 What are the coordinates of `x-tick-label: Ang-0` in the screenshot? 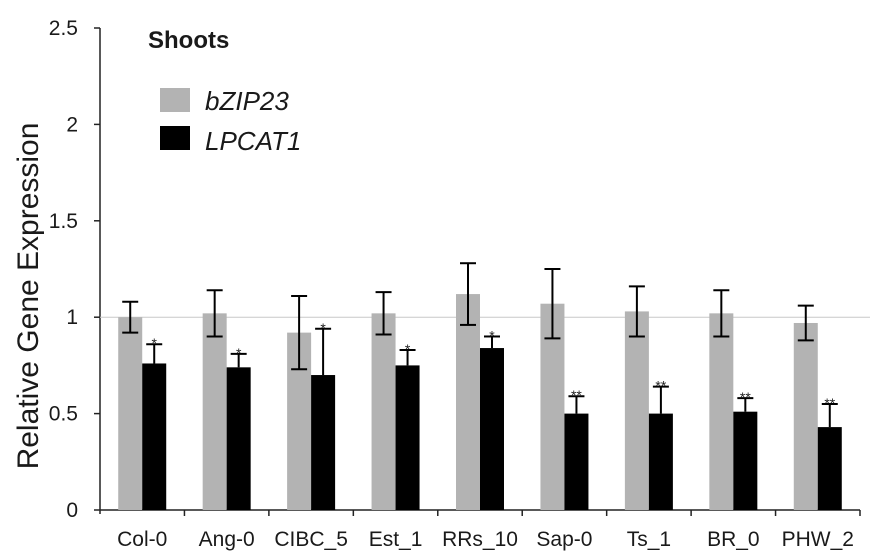 It's located at (227, 539).